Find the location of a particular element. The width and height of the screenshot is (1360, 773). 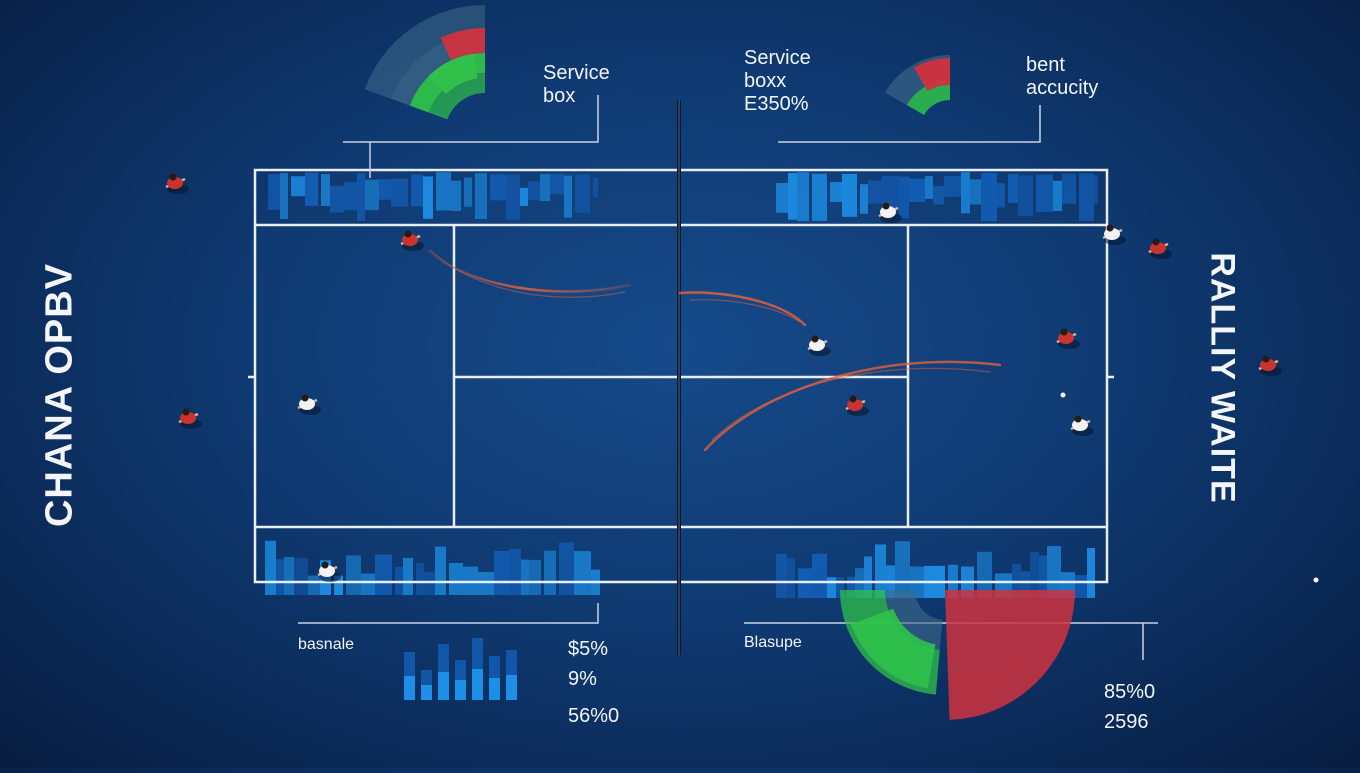

bar-histogram-icon is located at coordinates (460, 669).